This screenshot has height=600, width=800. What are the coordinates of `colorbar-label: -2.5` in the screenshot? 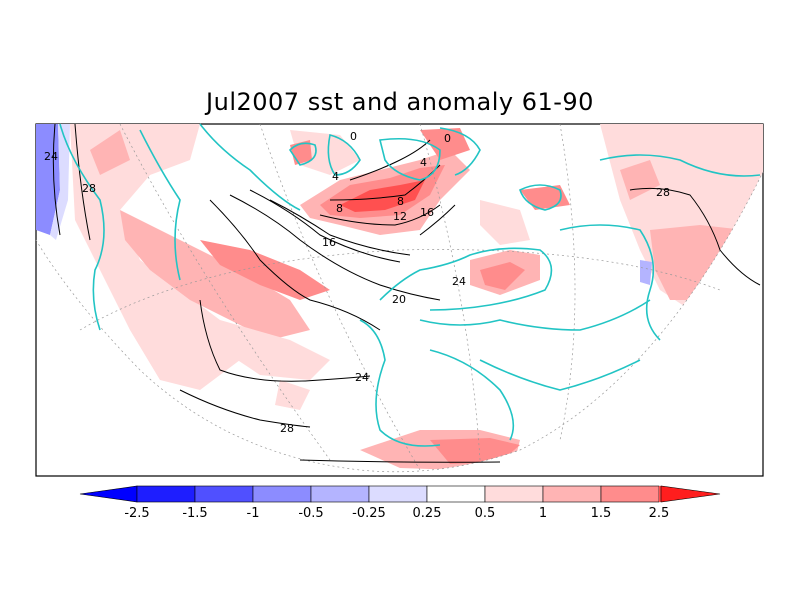 It's located at (136, 513).